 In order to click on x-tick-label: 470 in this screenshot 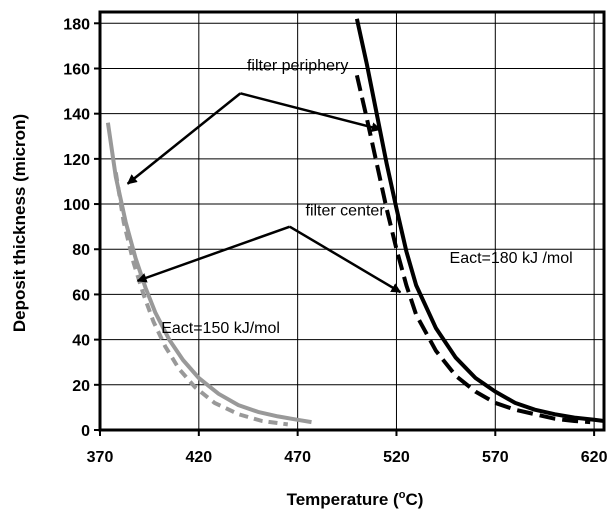, I will do `click(297, 457)`.